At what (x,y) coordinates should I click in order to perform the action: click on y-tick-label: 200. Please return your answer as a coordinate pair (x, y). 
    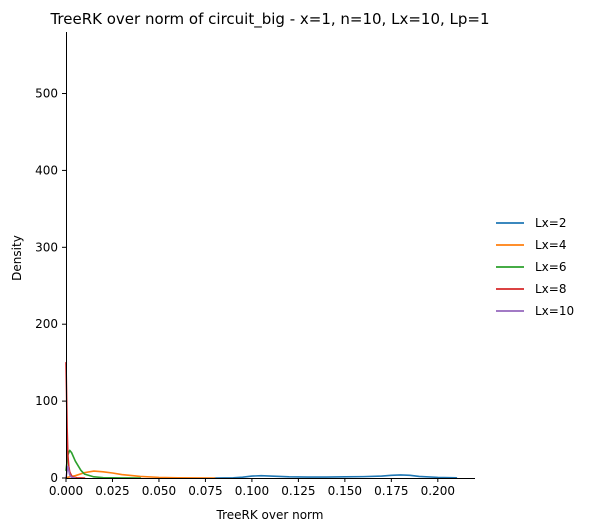
    Looking at the image, I should click on (46, 324).